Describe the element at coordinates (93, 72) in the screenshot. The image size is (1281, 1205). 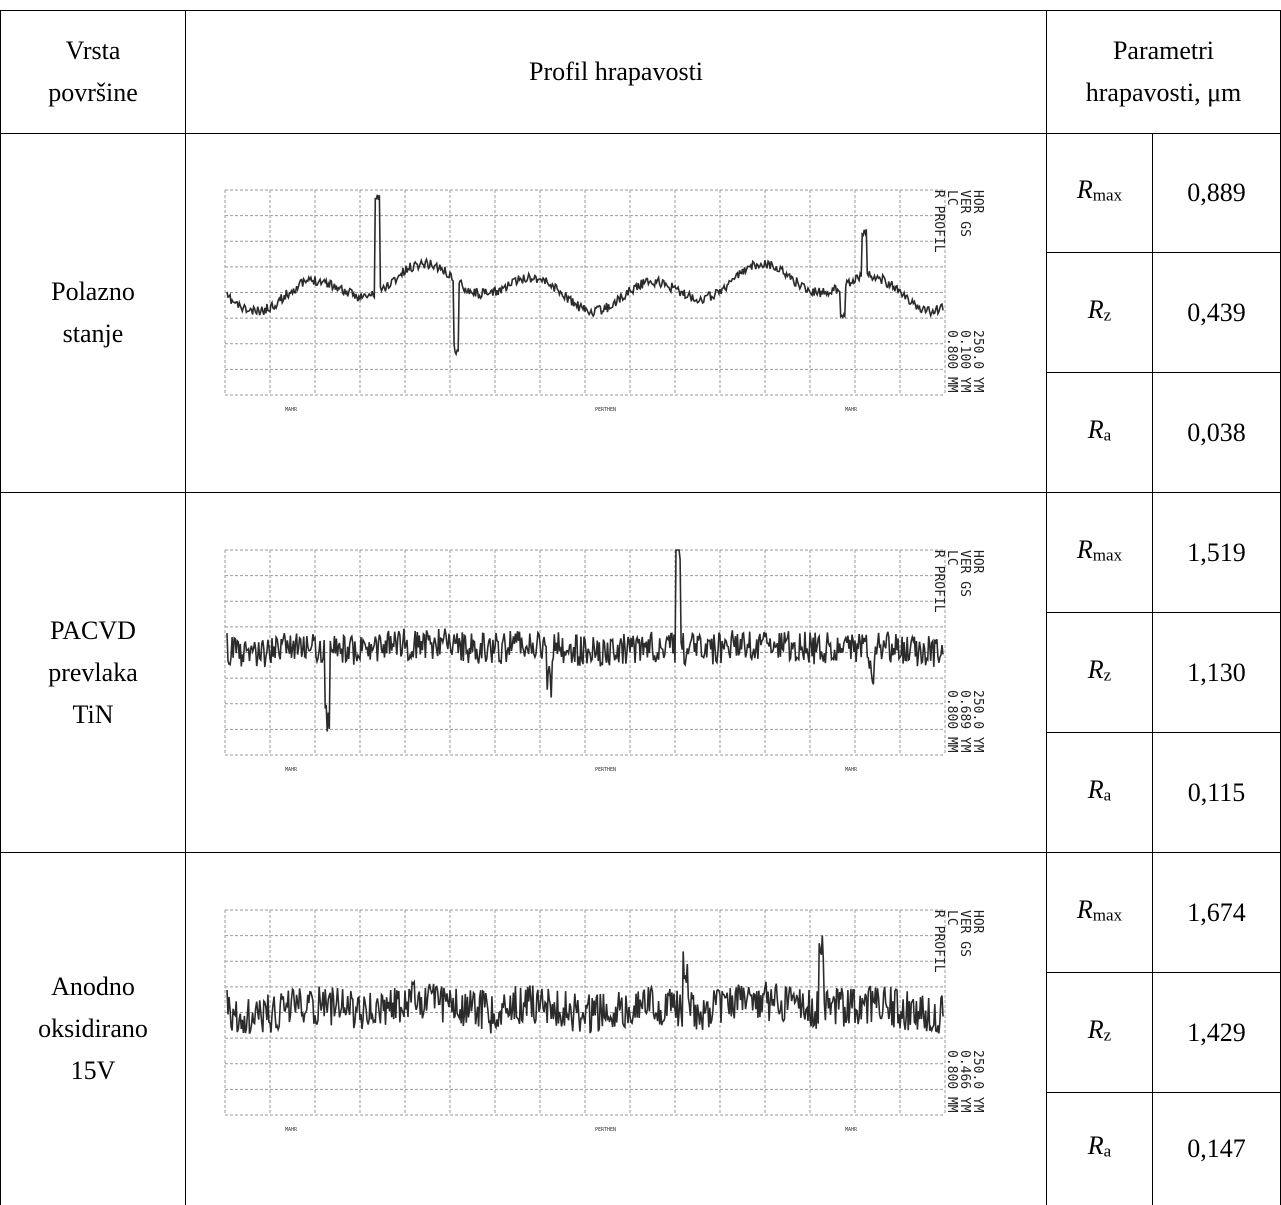
I see `header-surface-type: Vrsta površine` at that location.